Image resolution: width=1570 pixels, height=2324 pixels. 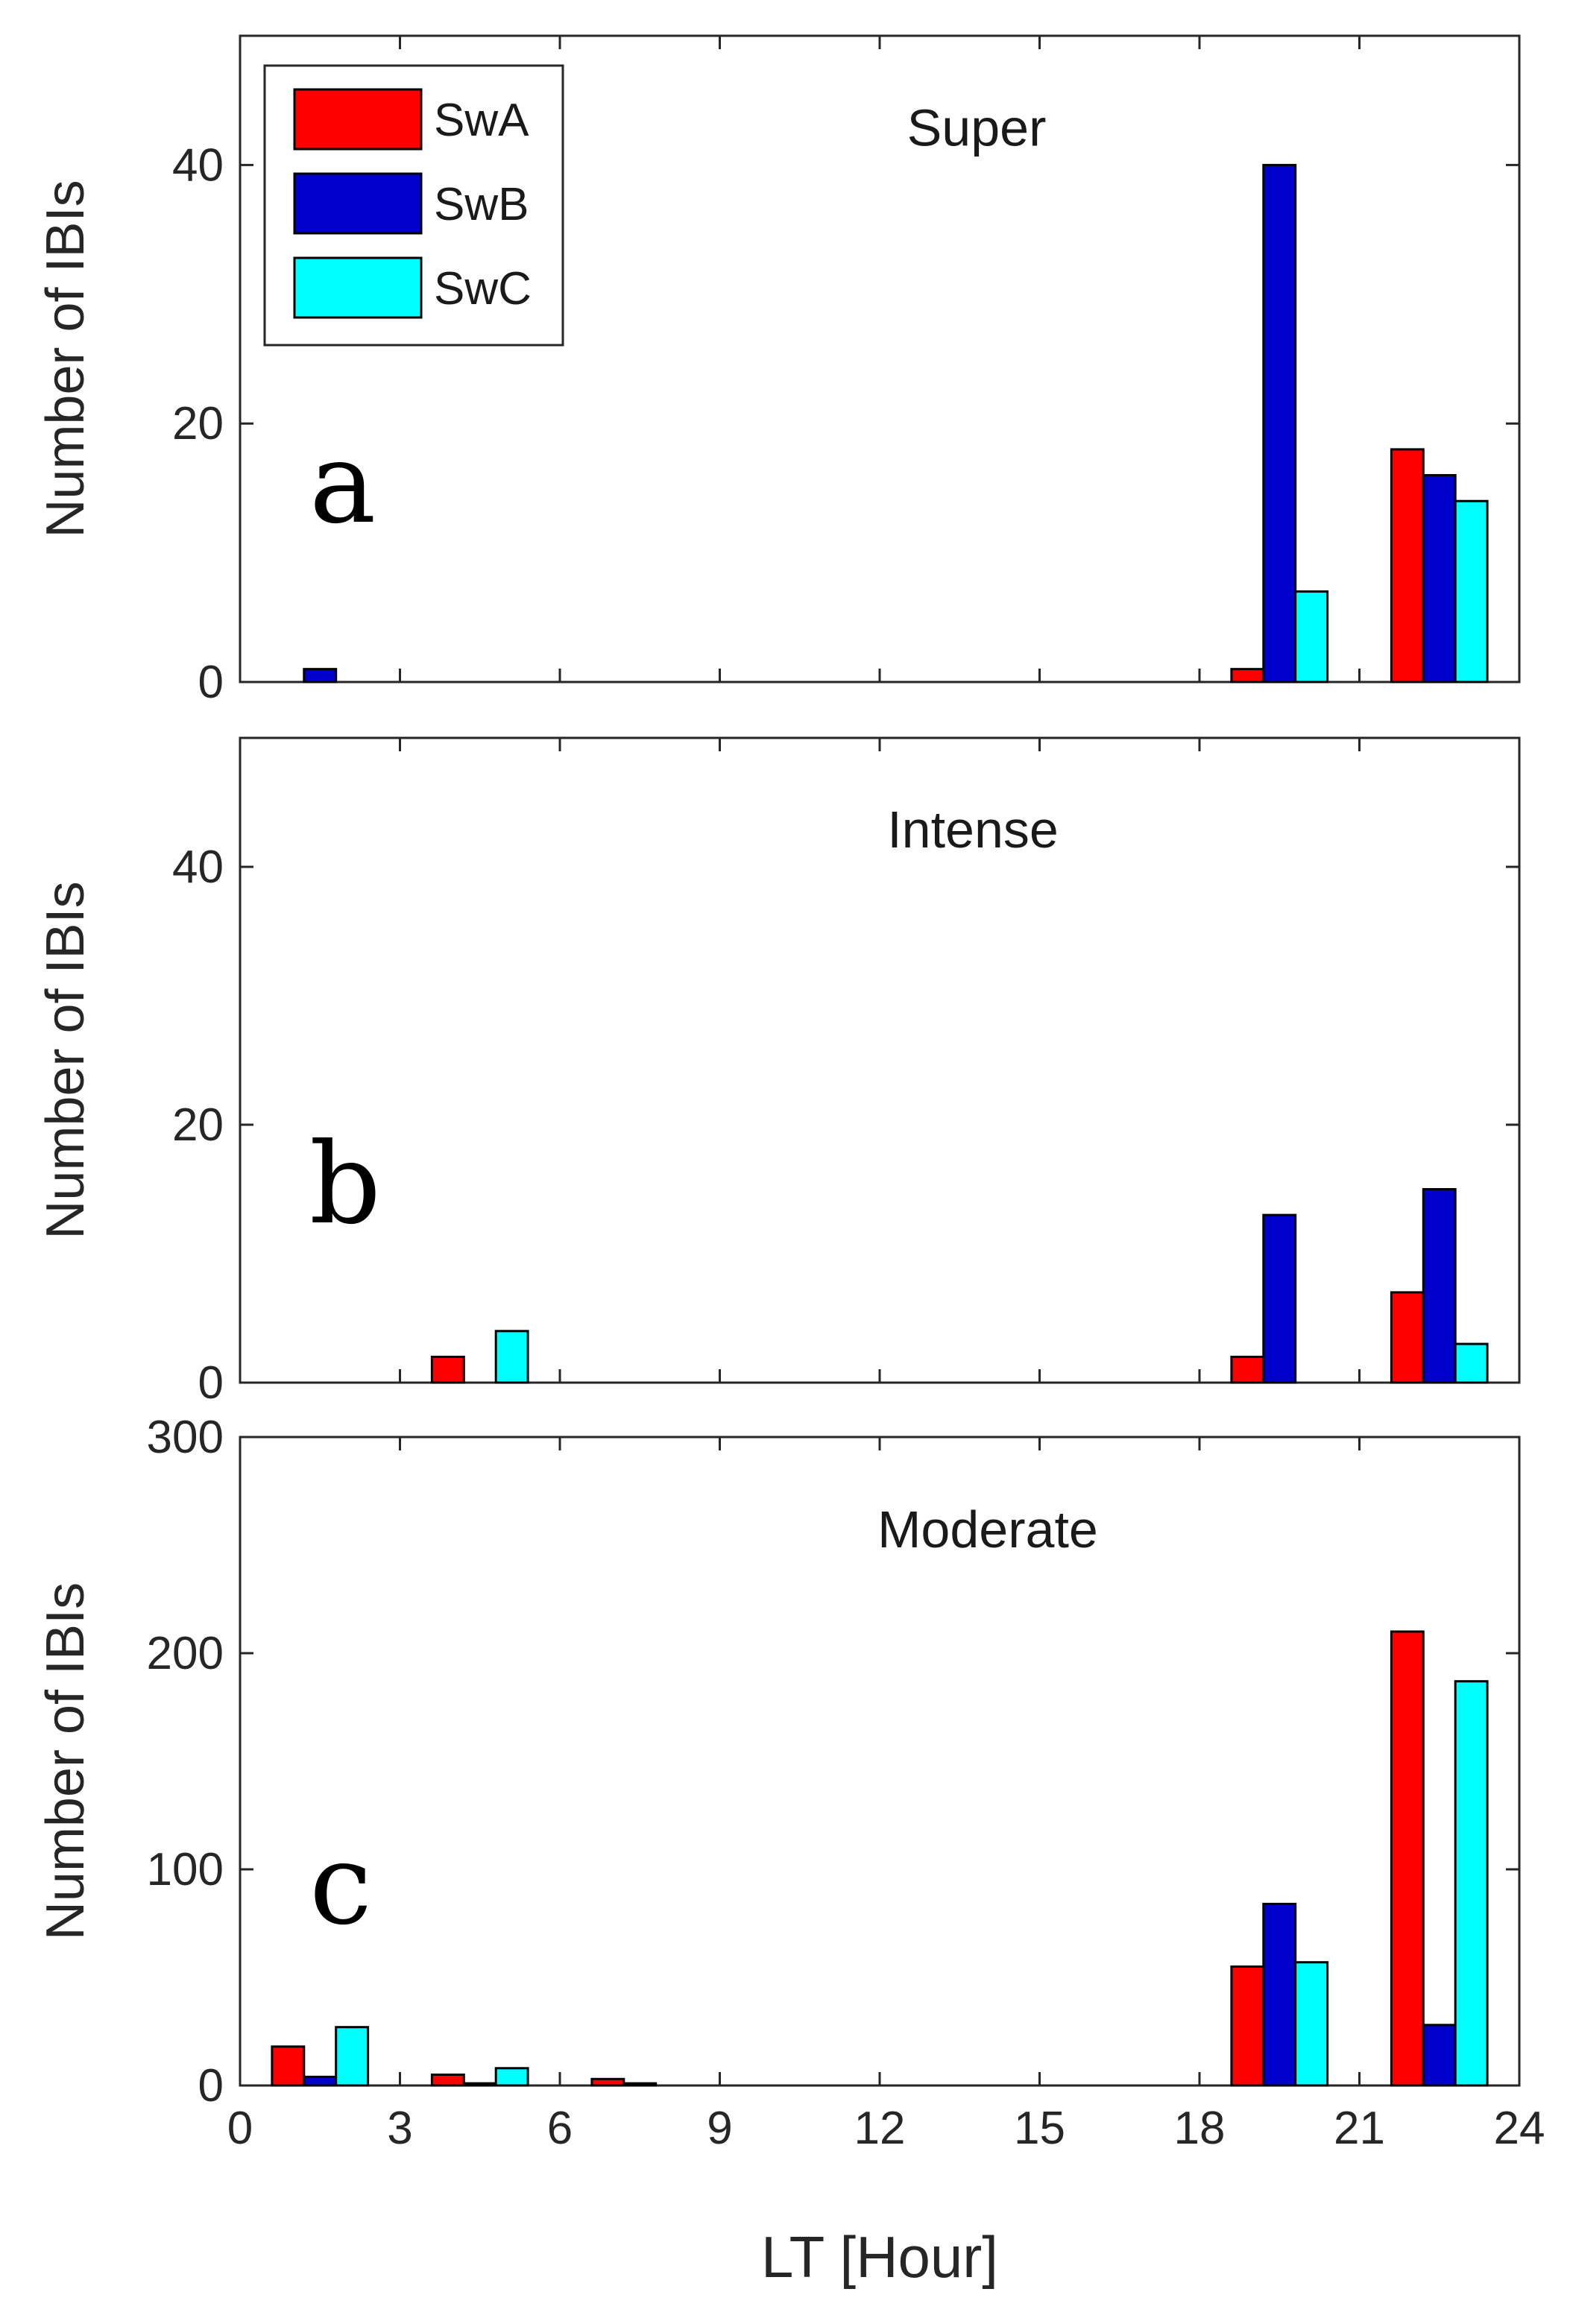 I want to click on x-tick-label-8: 24, so click(x=1519, y=2128).